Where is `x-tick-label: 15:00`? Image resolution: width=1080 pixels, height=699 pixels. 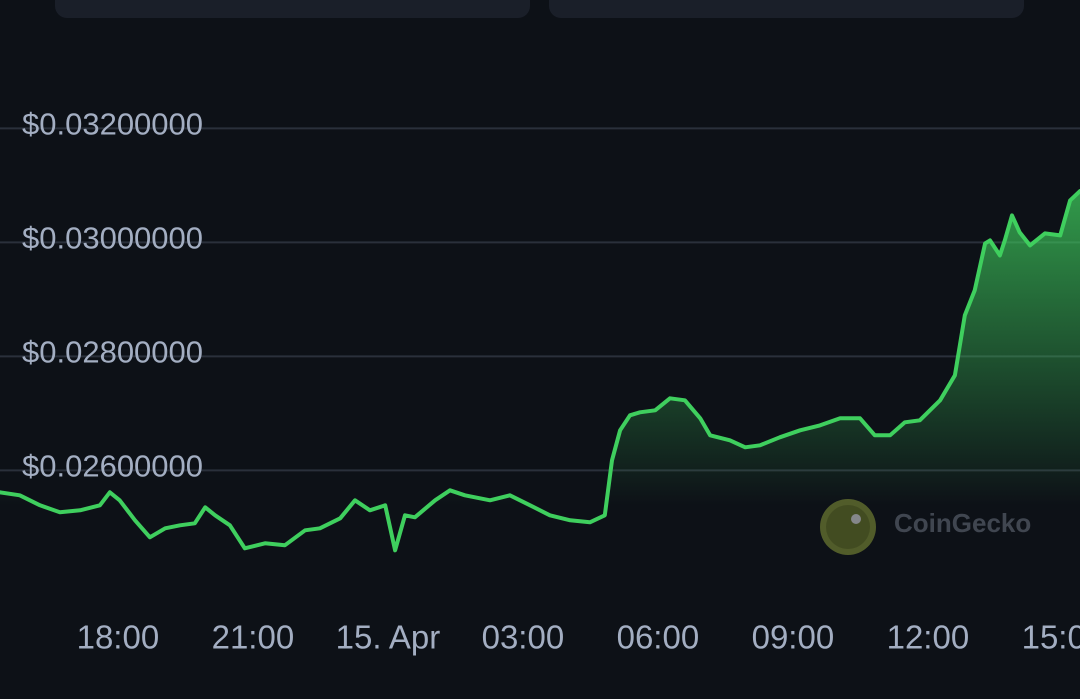 x-tick-label: 15:00 is located at coordinates (1051, 637).